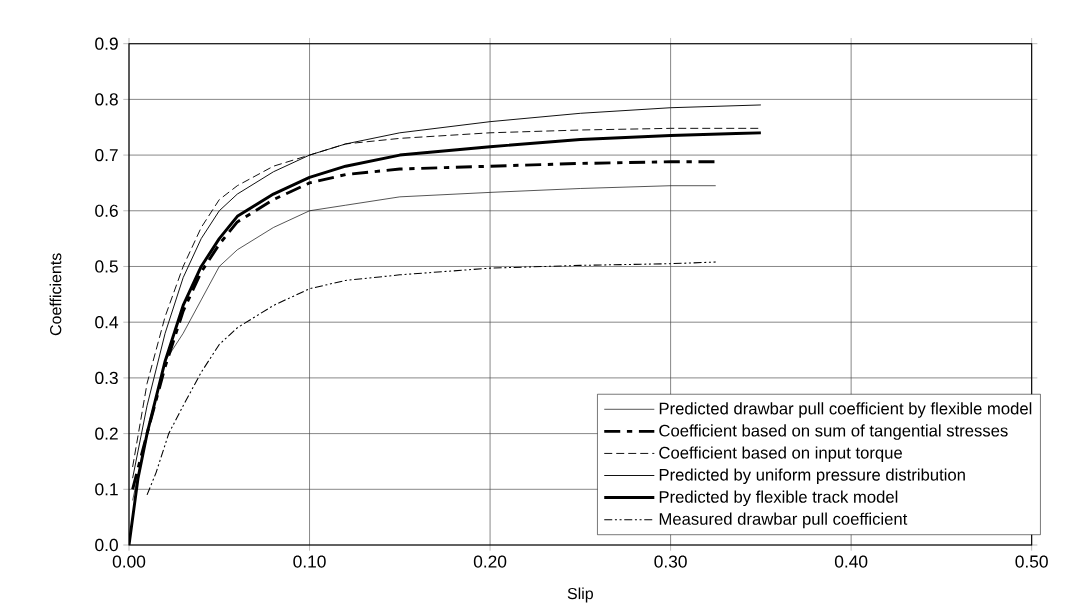 This screenshot has height=608, width=1082. I want to click on legend-label: Predicted drawbar pull coefficient by flexible model, so click(845, 410).